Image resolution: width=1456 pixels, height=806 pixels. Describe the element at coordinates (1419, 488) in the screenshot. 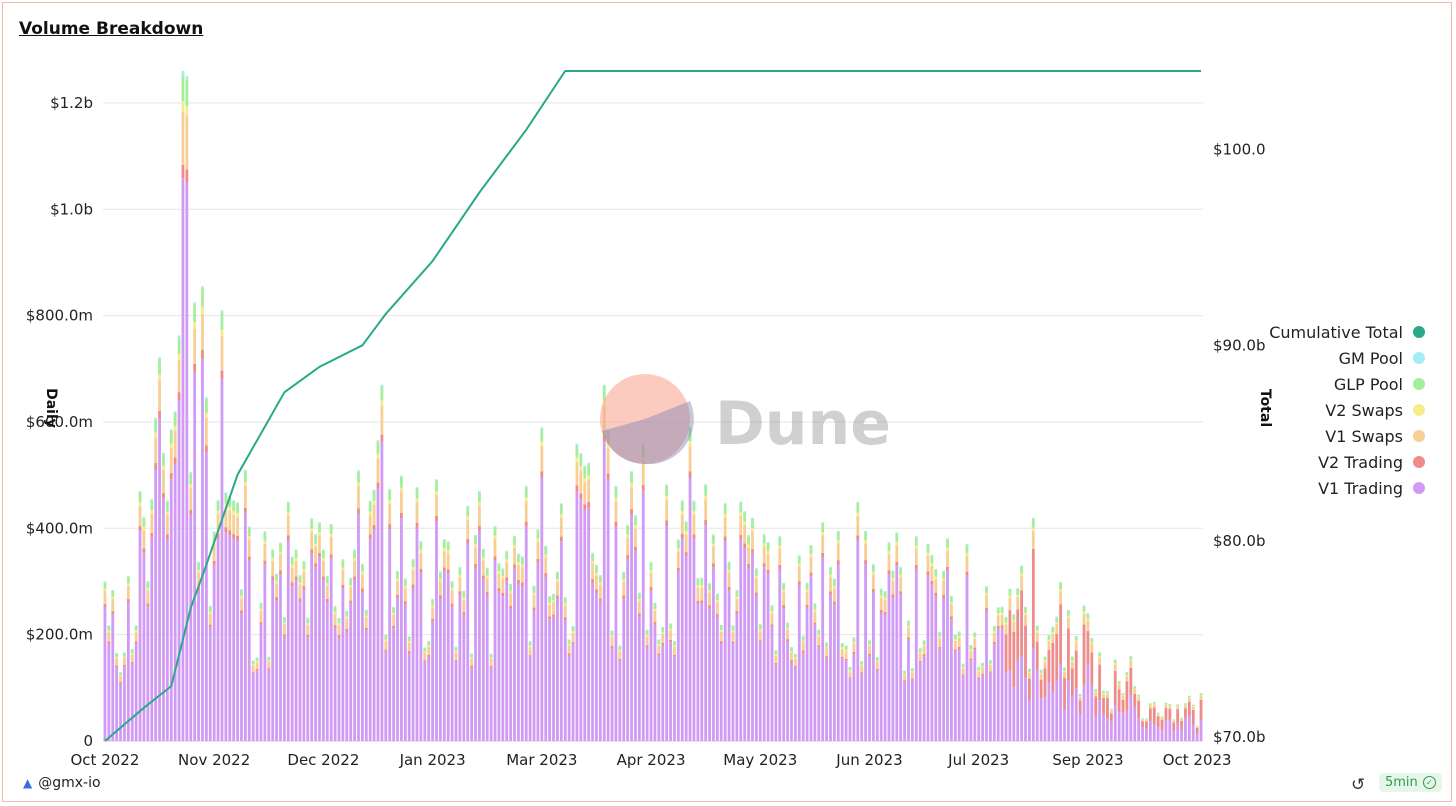

I see `legend-swatch-icon` at that location.